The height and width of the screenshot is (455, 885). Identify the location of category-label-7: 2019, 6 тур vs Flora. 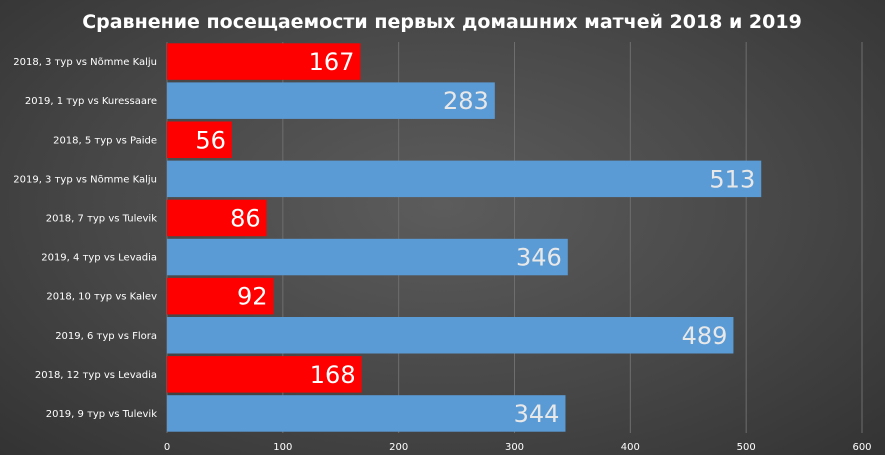
(106, 336).